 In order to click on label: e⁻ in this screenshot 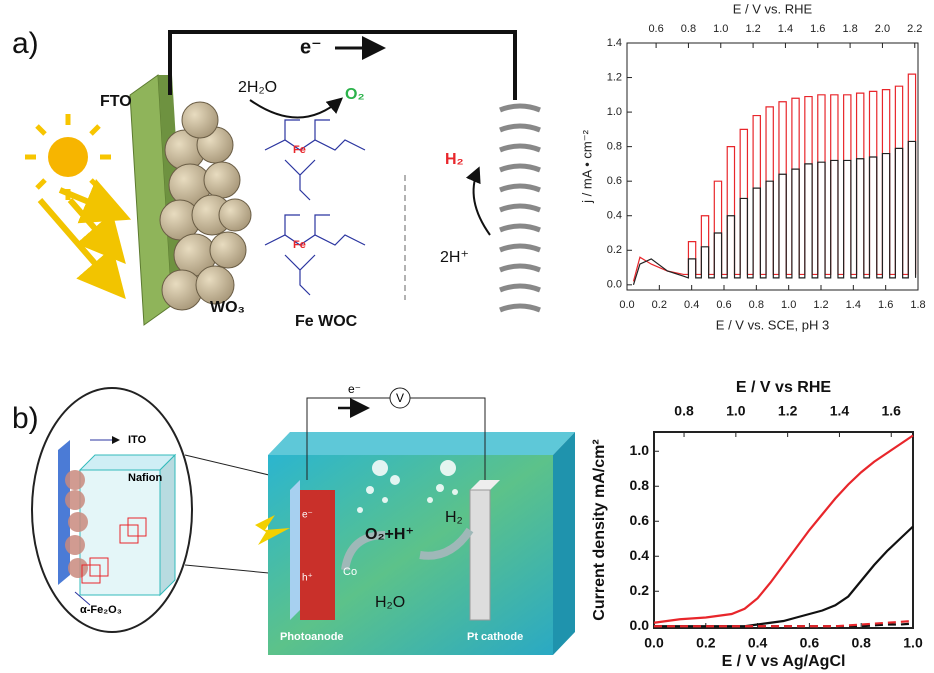, I will do `click(307, 515)`.